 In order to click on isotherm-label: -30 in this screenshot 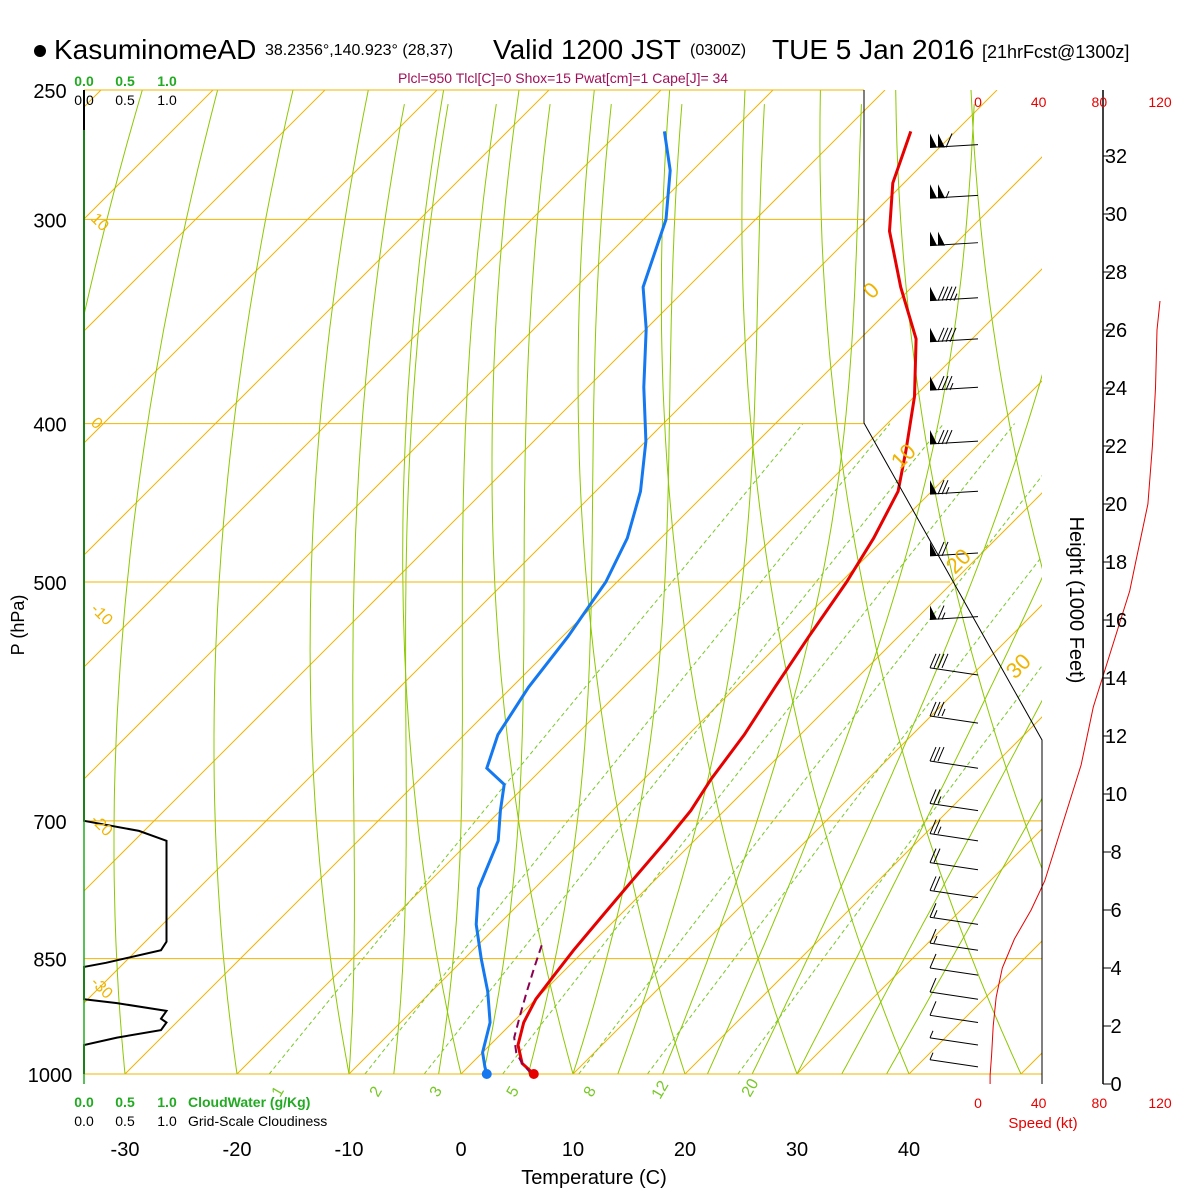, I will do `click(101, 988)`.